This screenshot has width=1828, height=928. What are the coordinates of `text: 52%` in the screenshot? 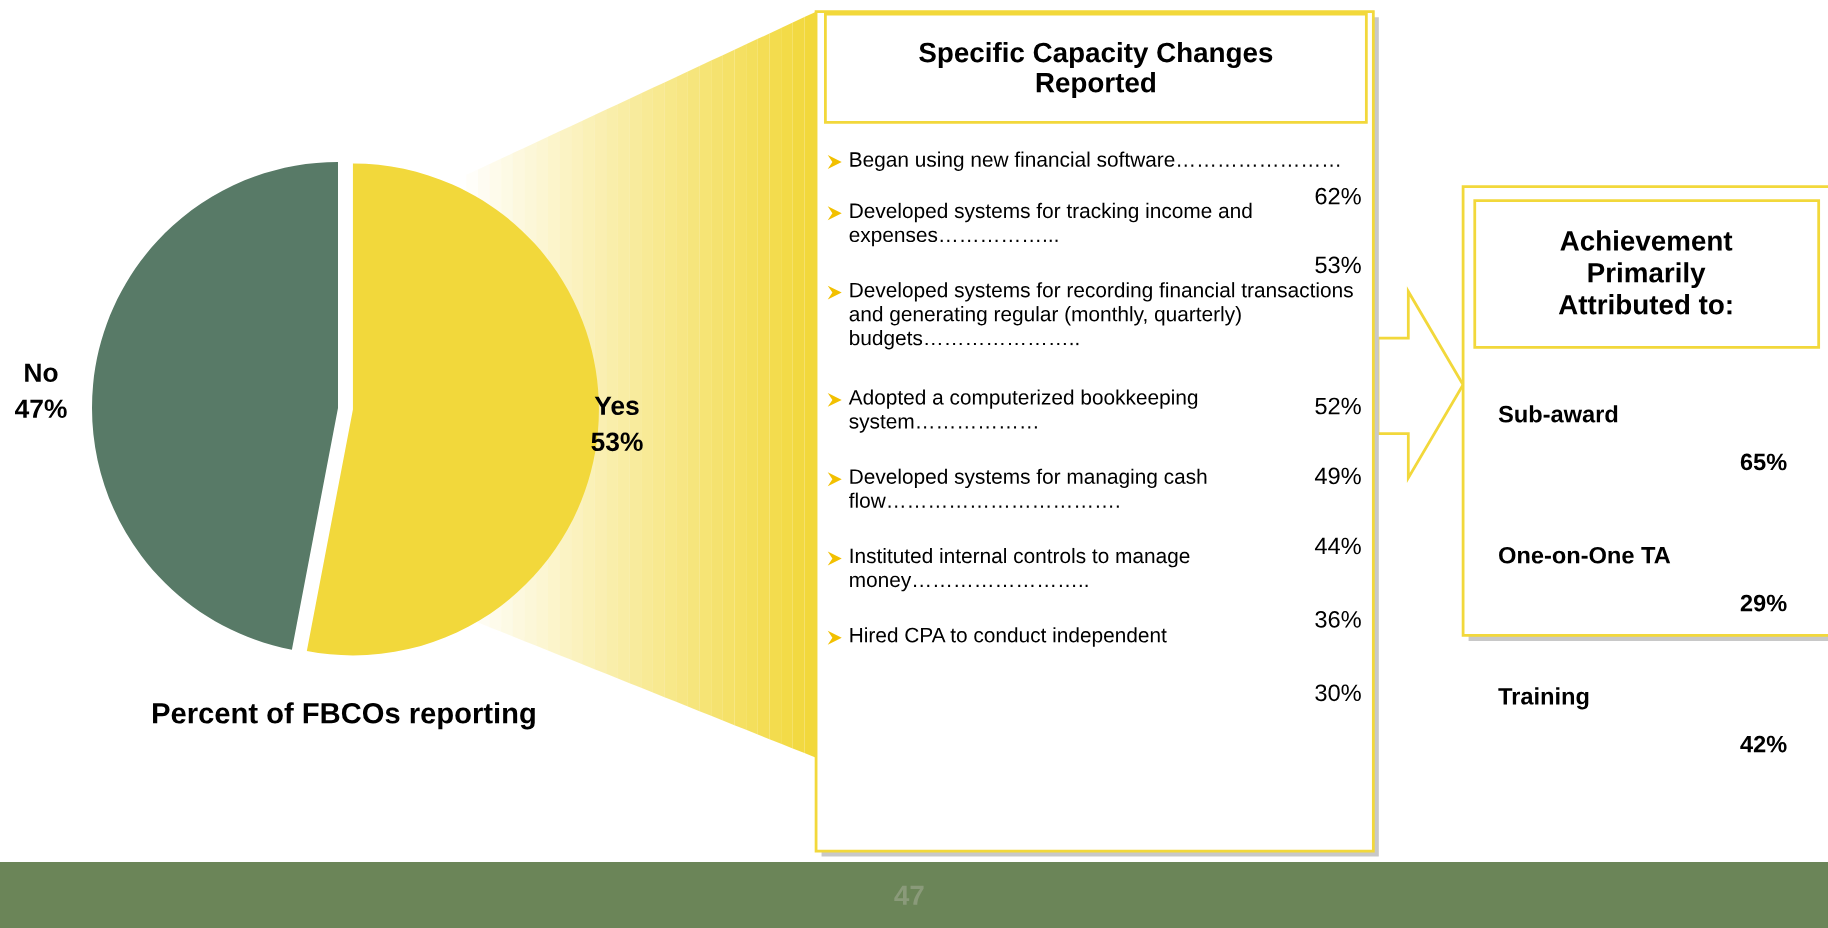 It's located at (1338, 406).